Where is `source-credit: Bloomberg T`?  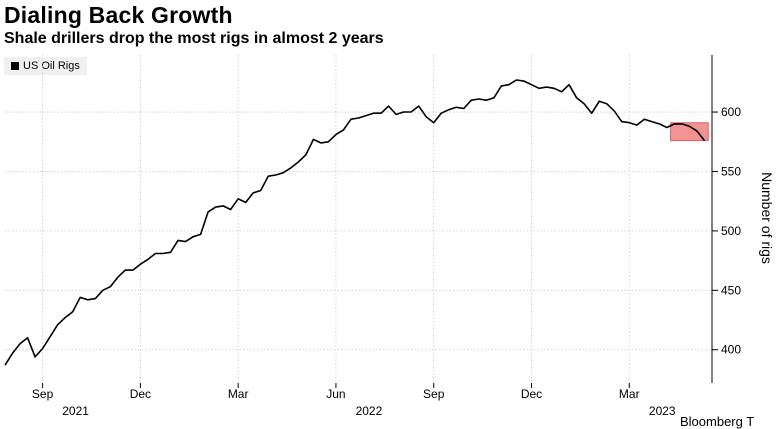
source-credit: Bloomberg T is located at coordinates (717, 421).